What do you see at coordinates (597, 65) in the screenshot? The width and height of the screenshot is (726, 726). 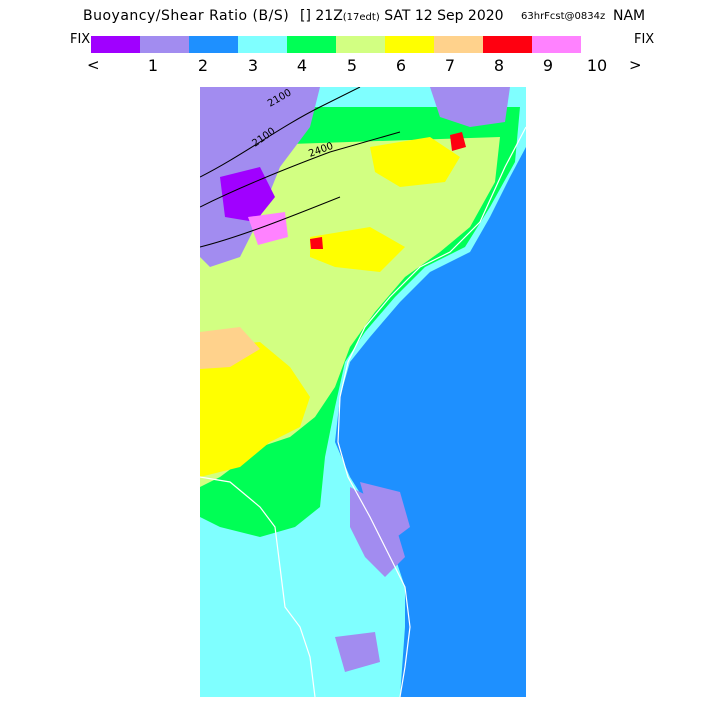 I see `legend-tick: 10` at bounding box center [597, 65].